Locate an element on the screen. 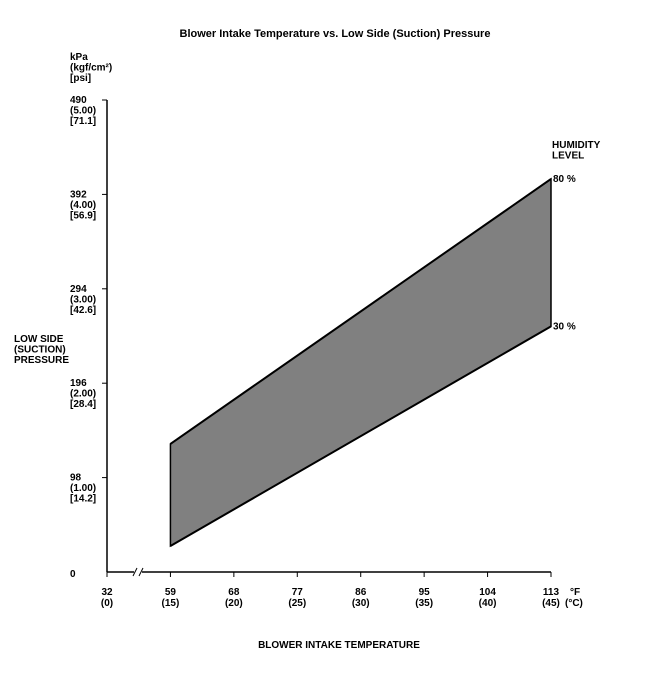  x-tick-celsius: (30) is located at coordinates (361, 603).